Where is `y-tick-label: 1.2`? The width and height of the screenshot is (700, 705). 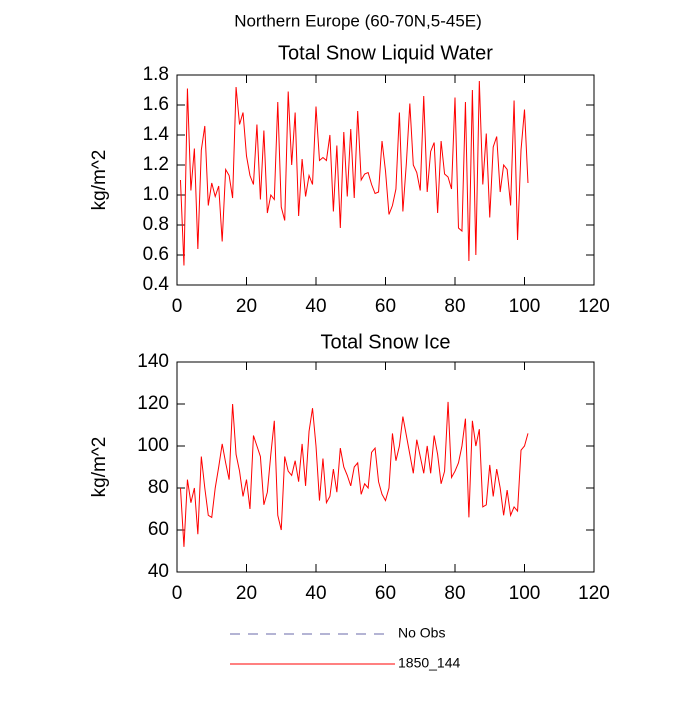
y-tick-label: 1.2 is located at coordinates (156, 164).